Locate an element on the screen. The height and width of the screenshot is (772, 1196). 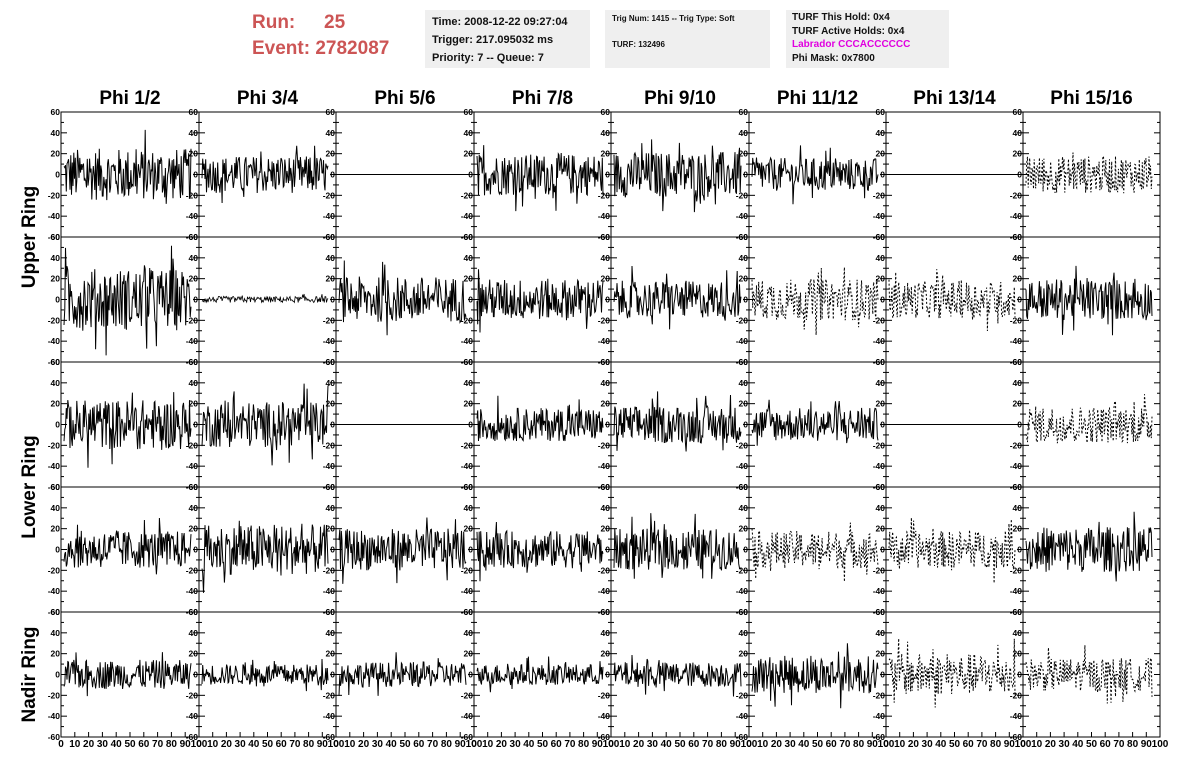
trigger-text: Trigger: 217.095032 ms is located at coordinates (493, 40).